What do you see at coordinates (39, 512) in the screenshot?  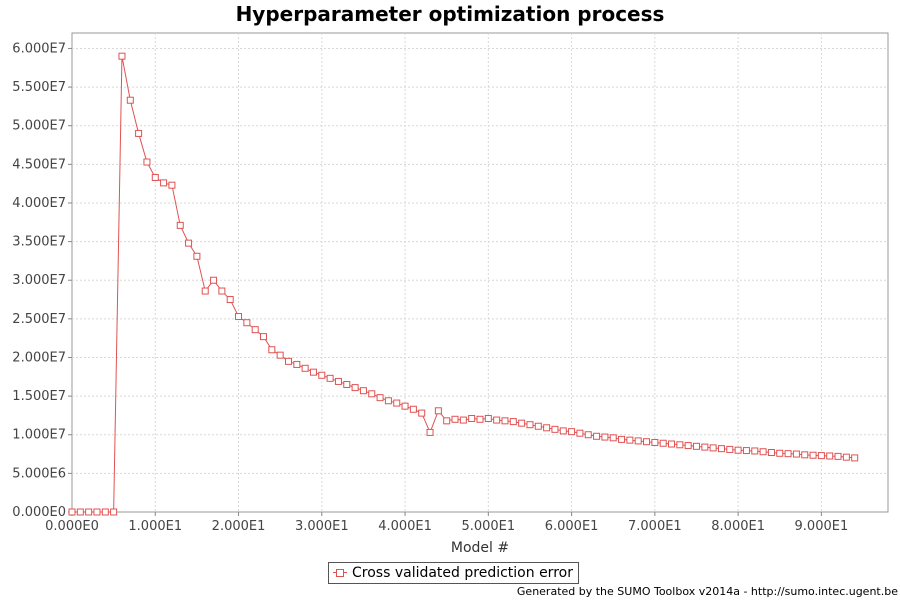 I see `y-tick-label: 0.000E0` at bounding box center [39, 512].